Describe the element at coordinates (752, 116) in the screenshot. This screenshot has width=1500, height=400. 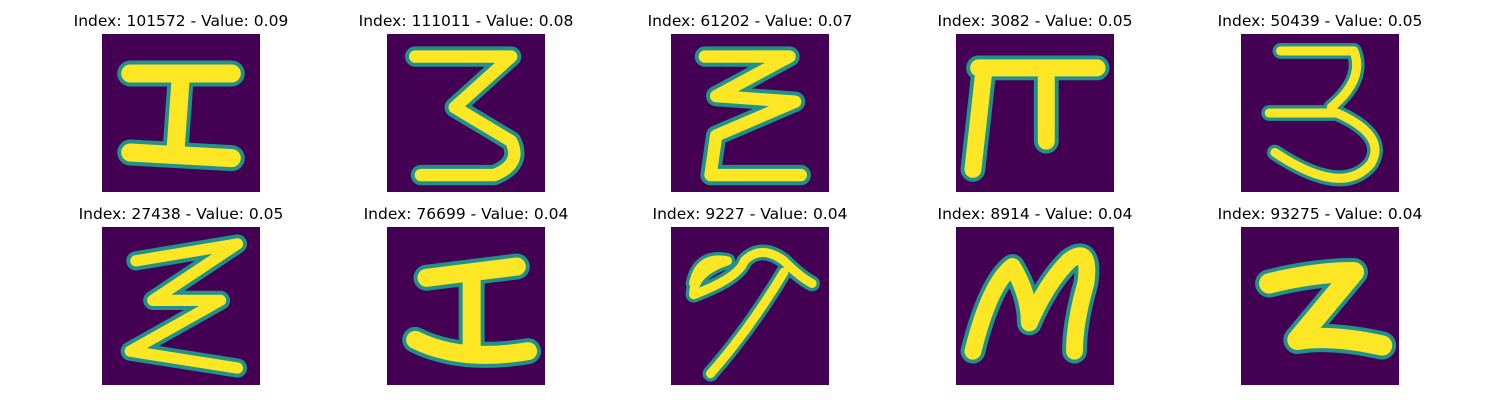
I see `z-stack-glyph` at that location.